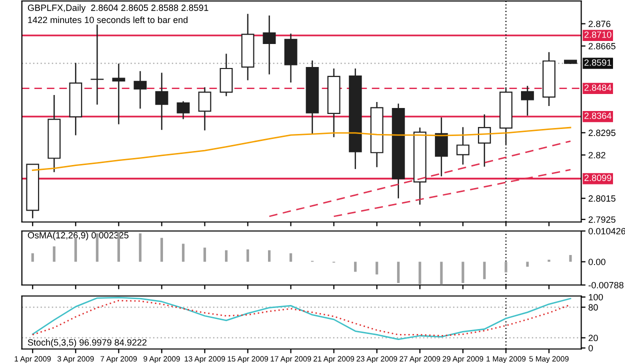 This screenshot has height=363, width=625. What do you see at coordinates (606, 231) in the screenshot?
I see `y-tick-label: 0.010426` at bounding box center [606, 231].